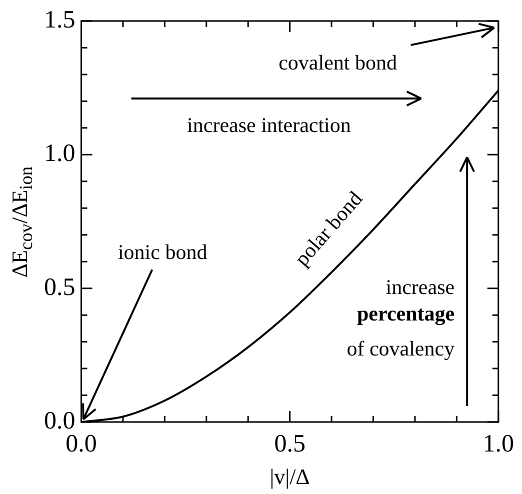  What do you see at coordinates (269, 125) in the screenshot?
I see `annotation: increase interaction` at bounding box center [269, 125].